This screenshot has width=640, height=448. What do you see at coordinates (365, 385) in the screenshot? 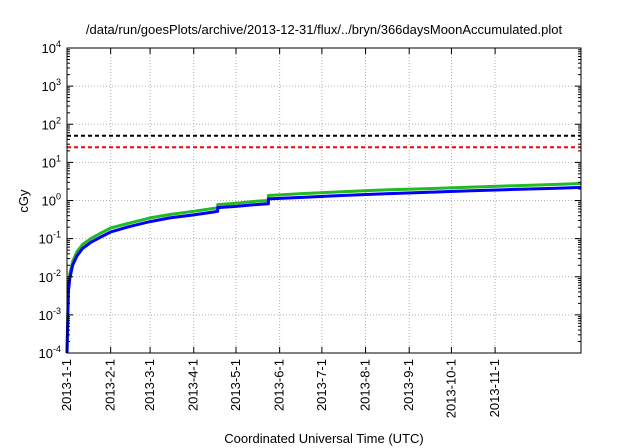
I see `x-tick-label: 2013-8-1` at bounding box center [365, 385].